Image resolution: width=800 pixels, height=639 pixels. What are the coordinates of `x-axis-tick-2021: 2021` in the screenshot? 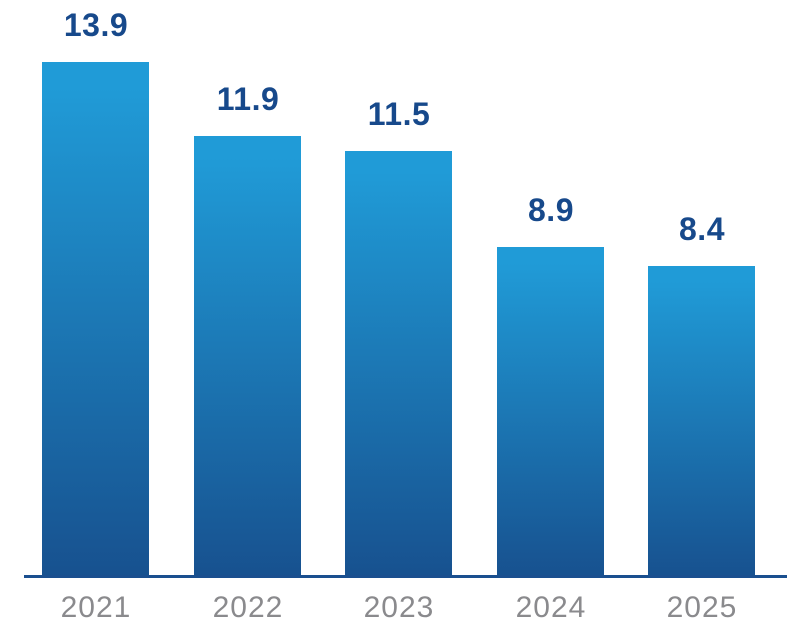 It's located at (96, 607).